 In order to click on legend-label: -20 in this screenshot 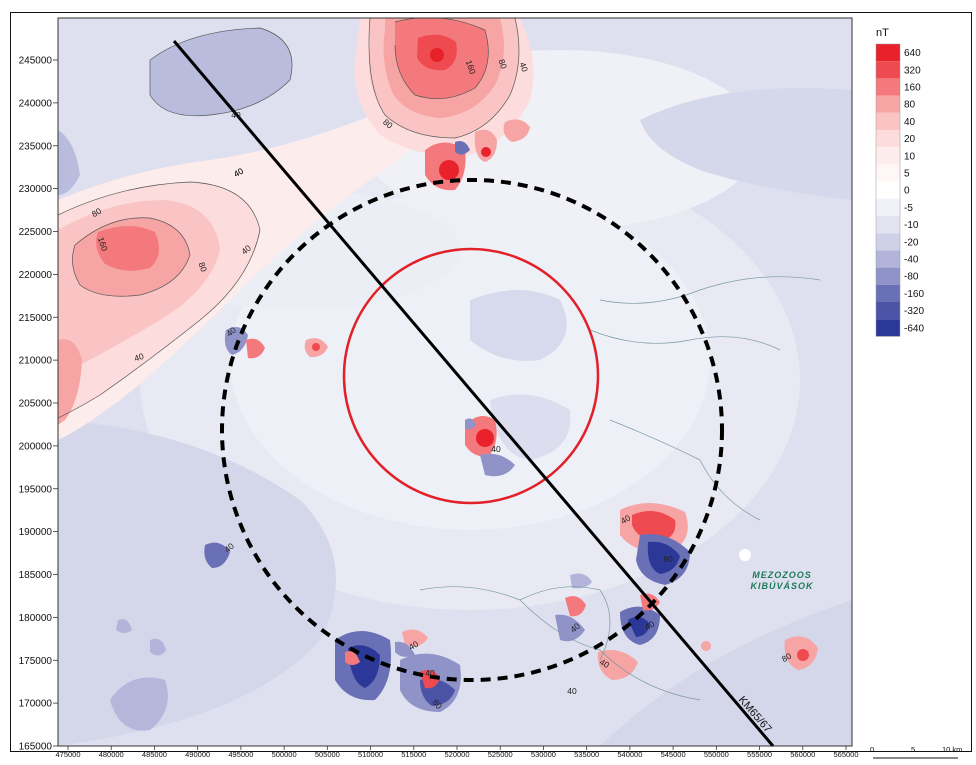, I will do `click(911, 242)`.